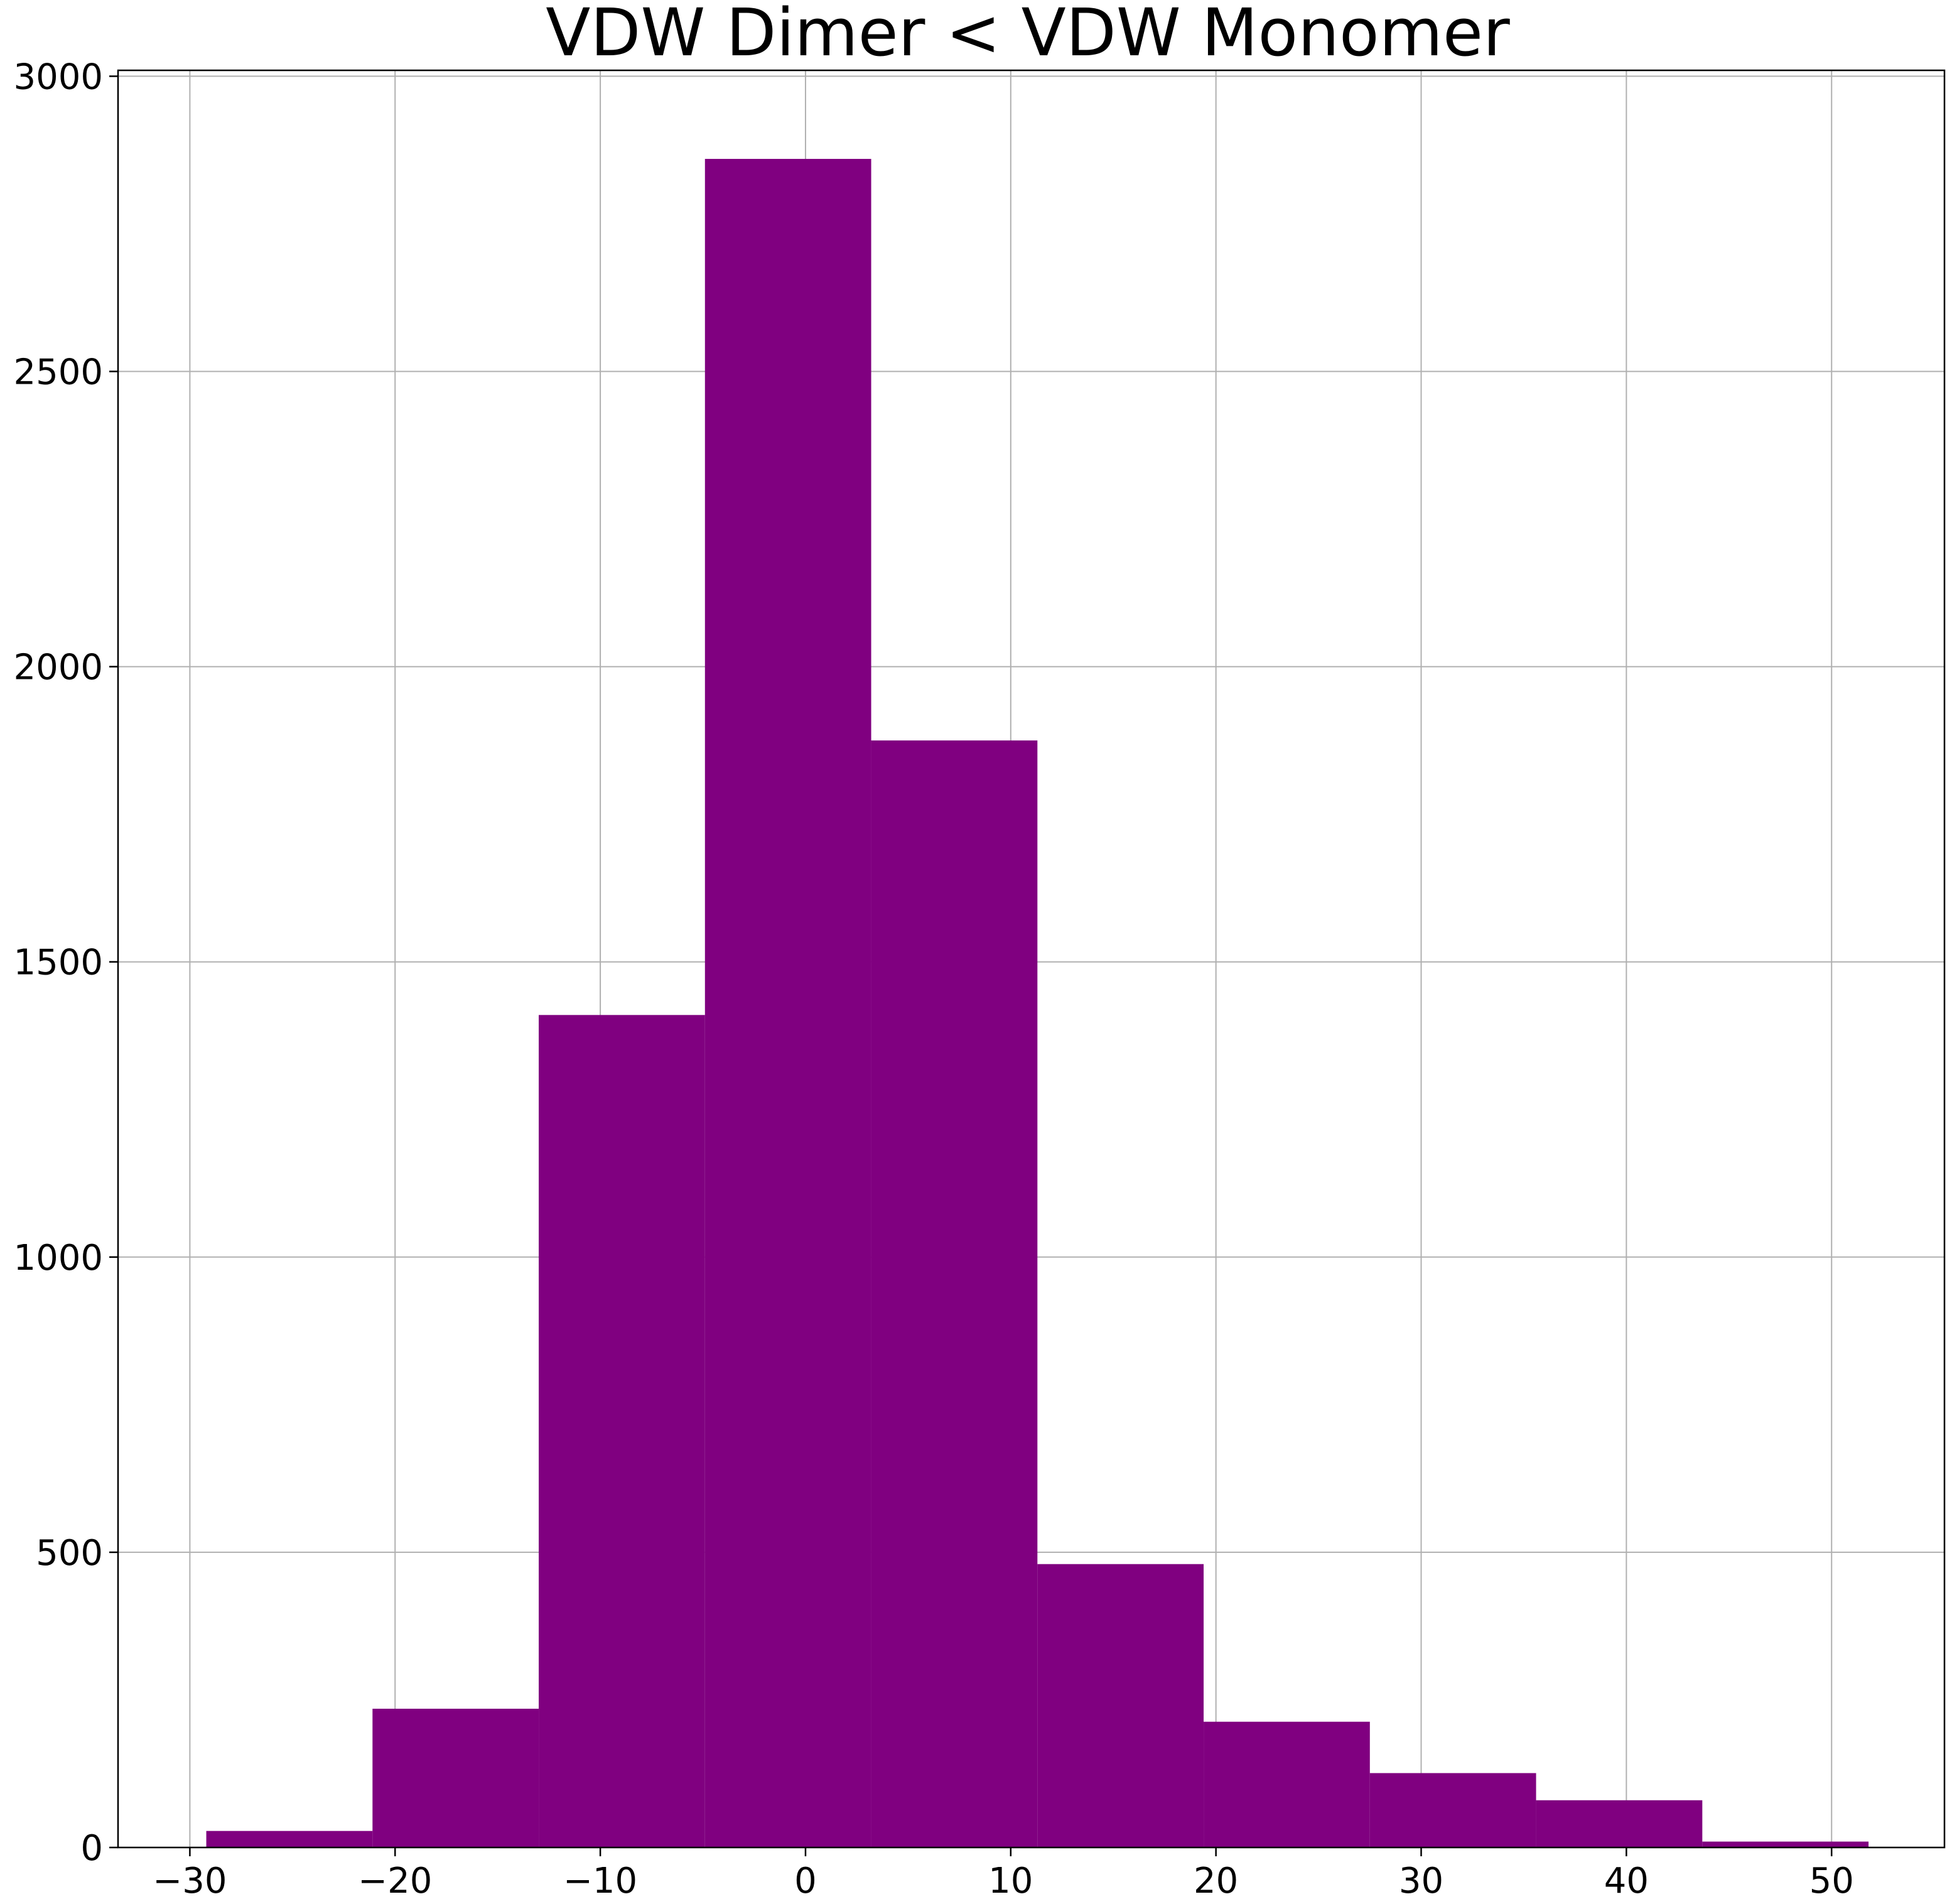  I want to click on x-tick-label: 30, so click(1421, 1881).